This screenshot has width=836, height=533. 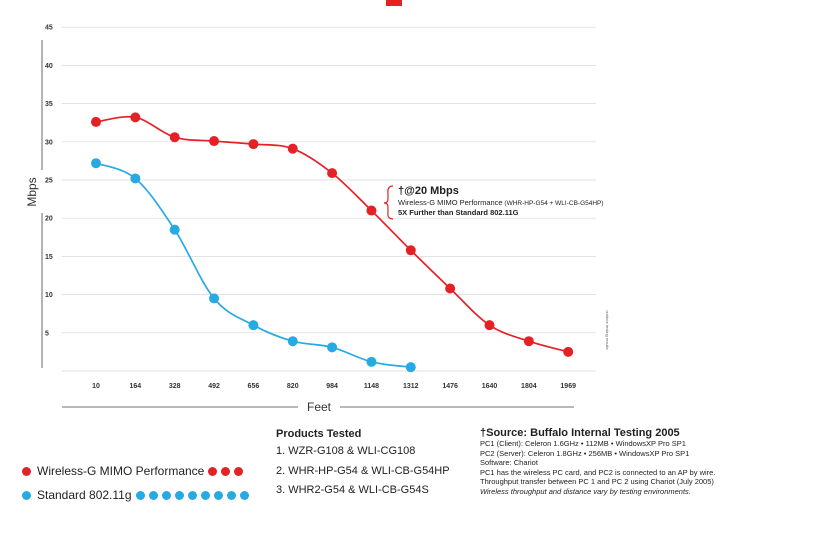 What do you see at coordinates (254, 386) in the screenshot?
I see `x-tick-656: 656` at bounding box center [254, 386].